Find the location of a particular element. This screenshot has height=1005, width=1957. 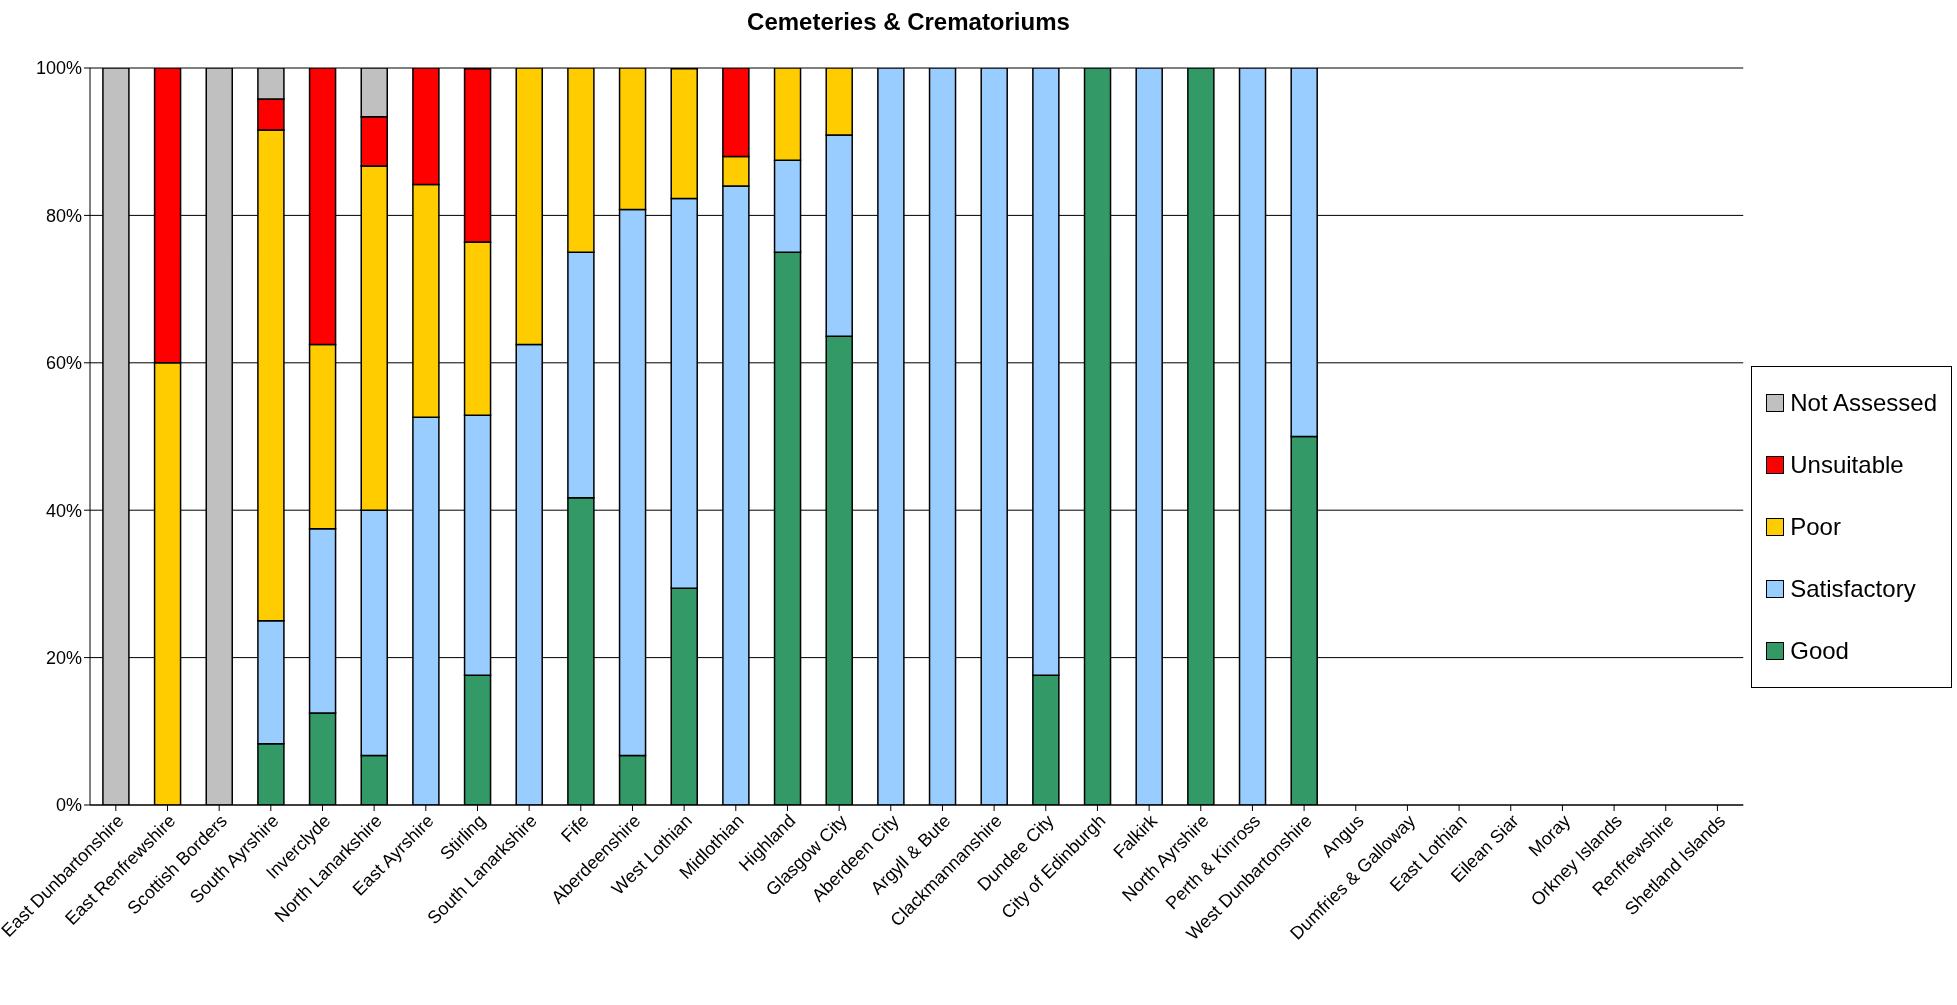

y-tick-label: 80% is located at coordinates (63, 215).